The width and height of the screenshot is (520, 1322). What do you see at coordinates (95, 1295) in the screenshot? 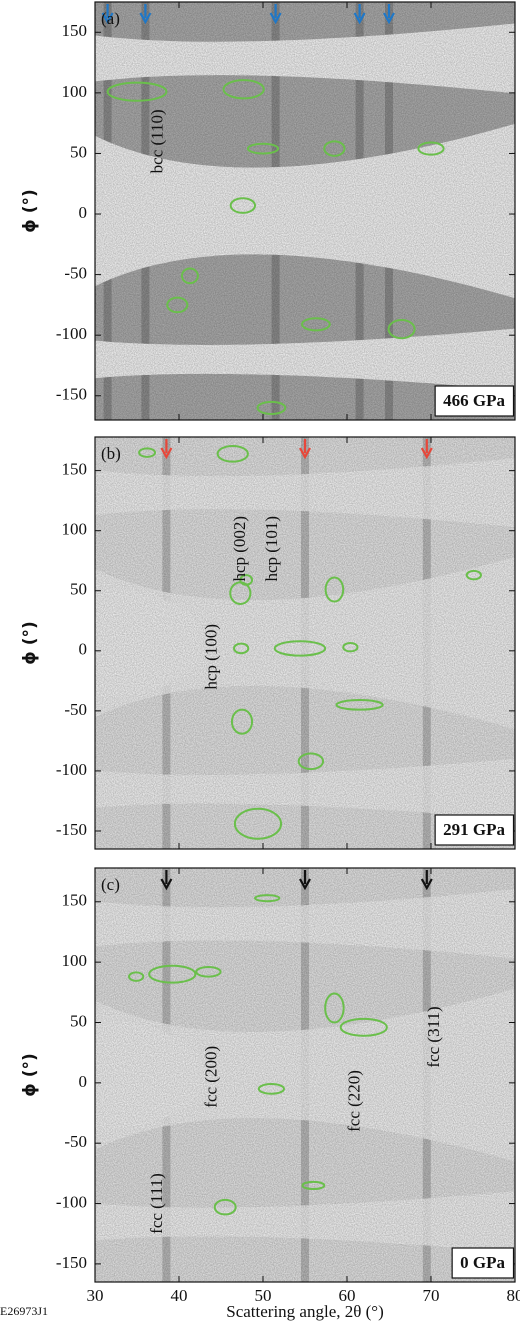
I see `x-tick-label: 30` at bounding box center [95, 1295].